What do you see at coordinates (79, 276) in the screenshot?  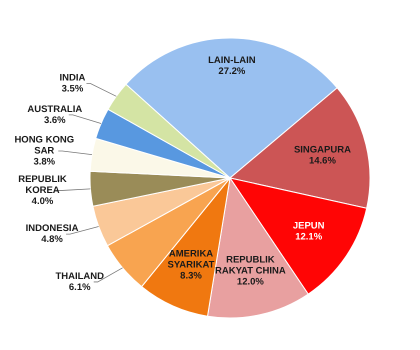 I see `slice-label: THAILAND` at bounding box center [79, 276].